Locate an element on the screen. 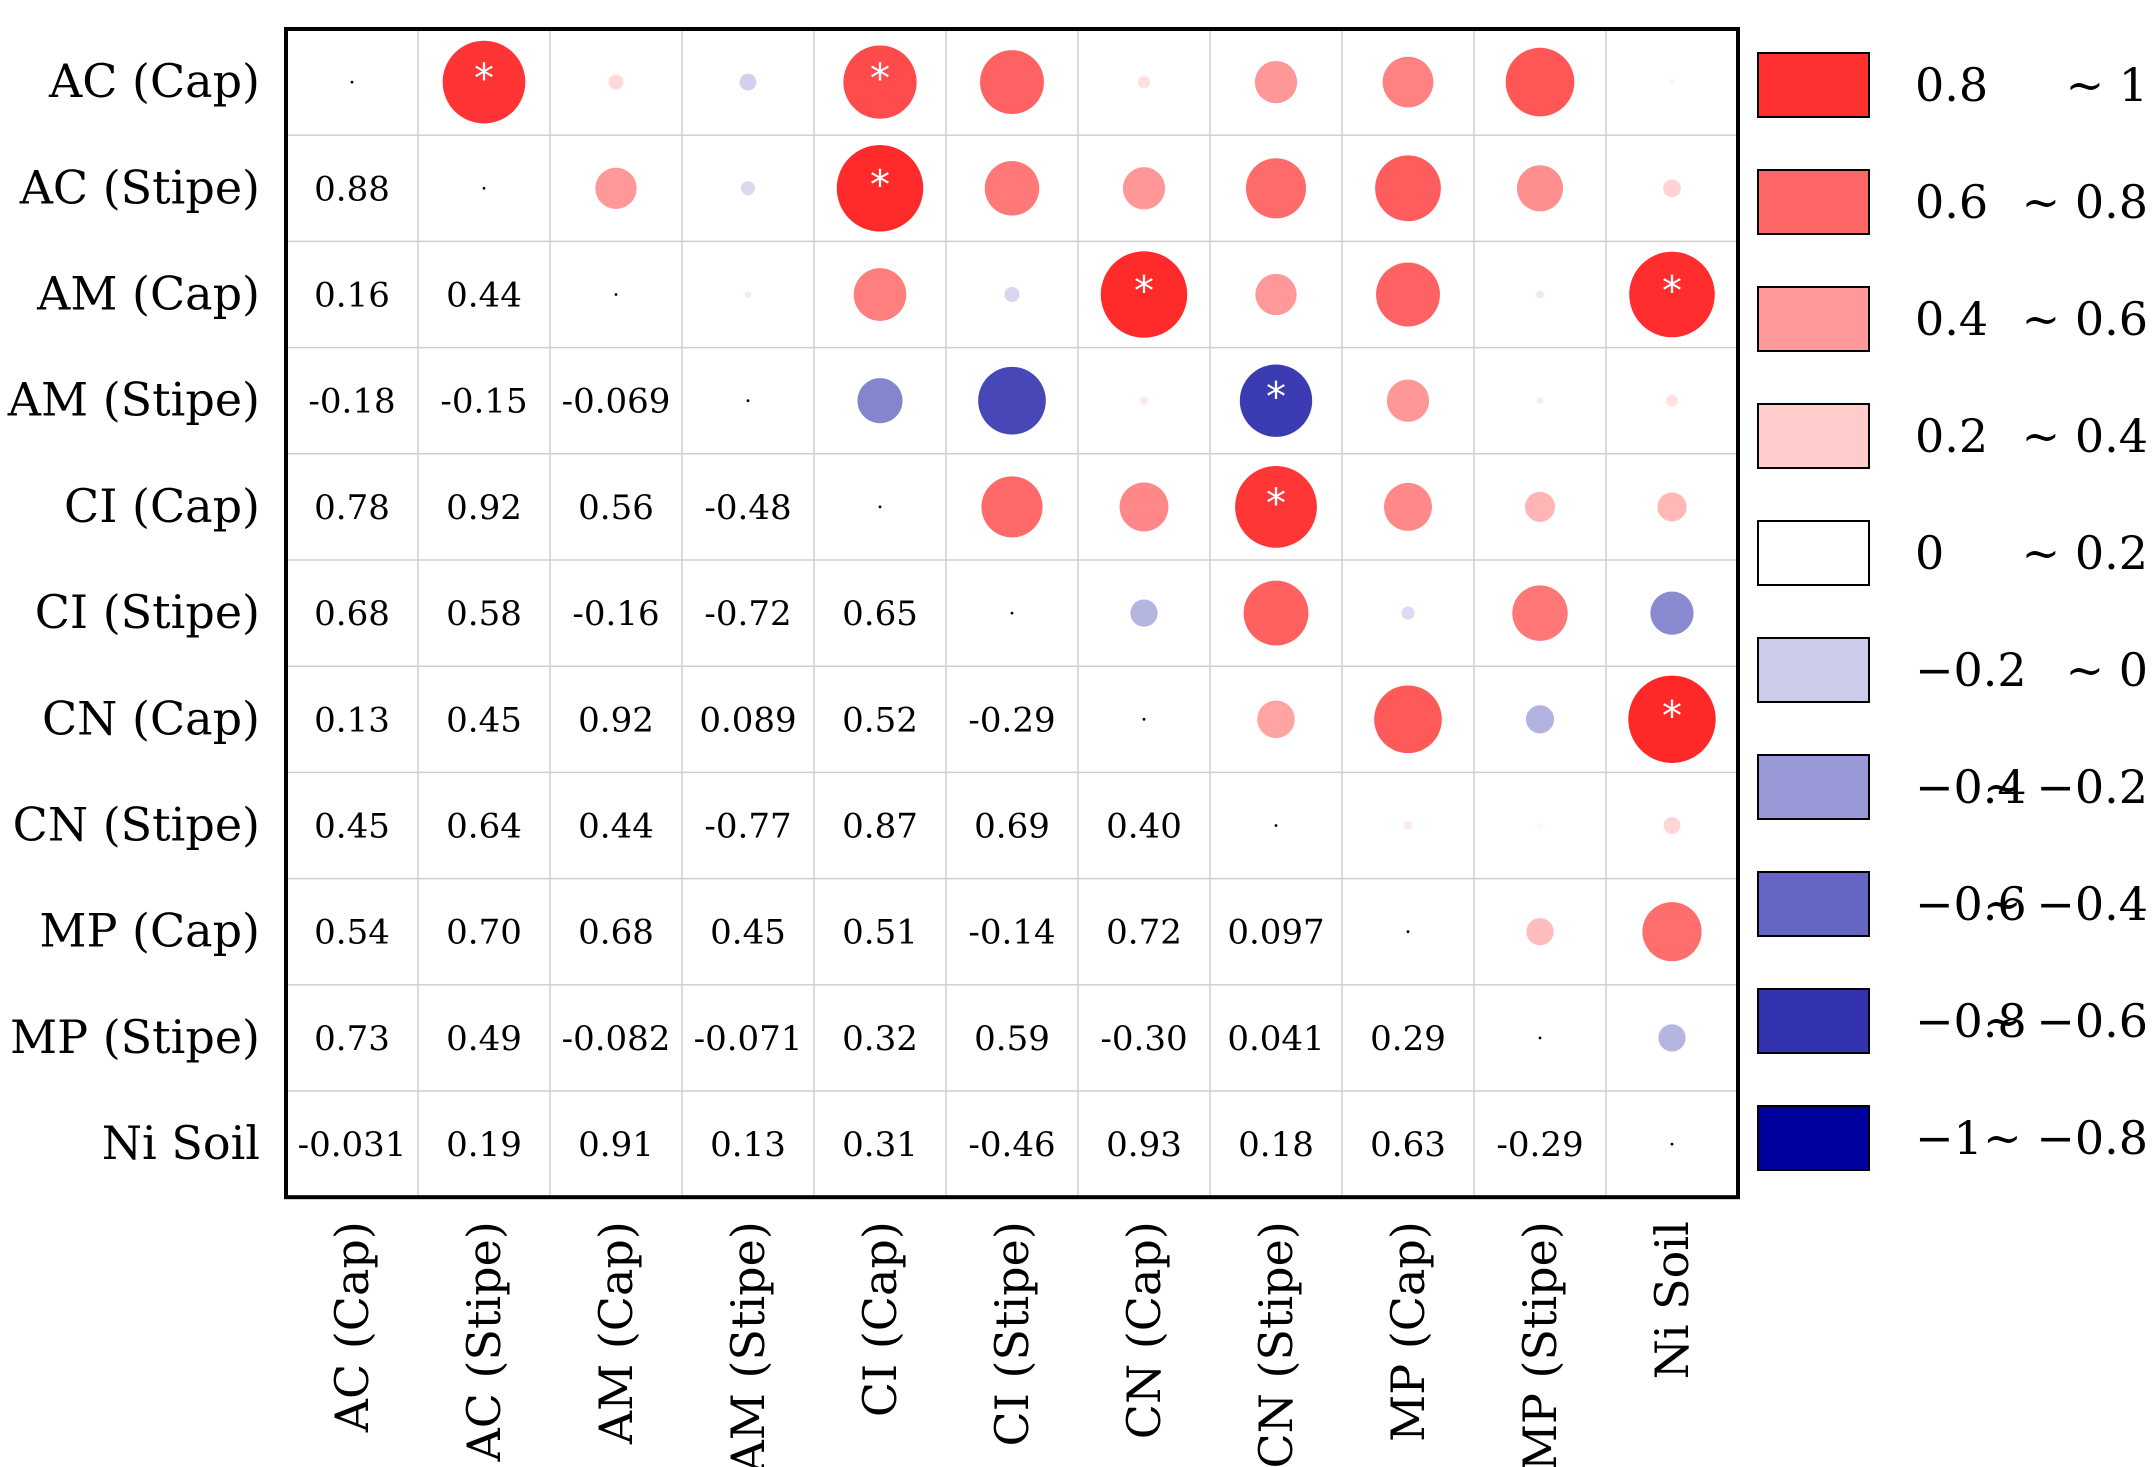 This screenshot has width=2154, height=1467. correlation-value-label: 0.54 is located at coordinates (352, 933).